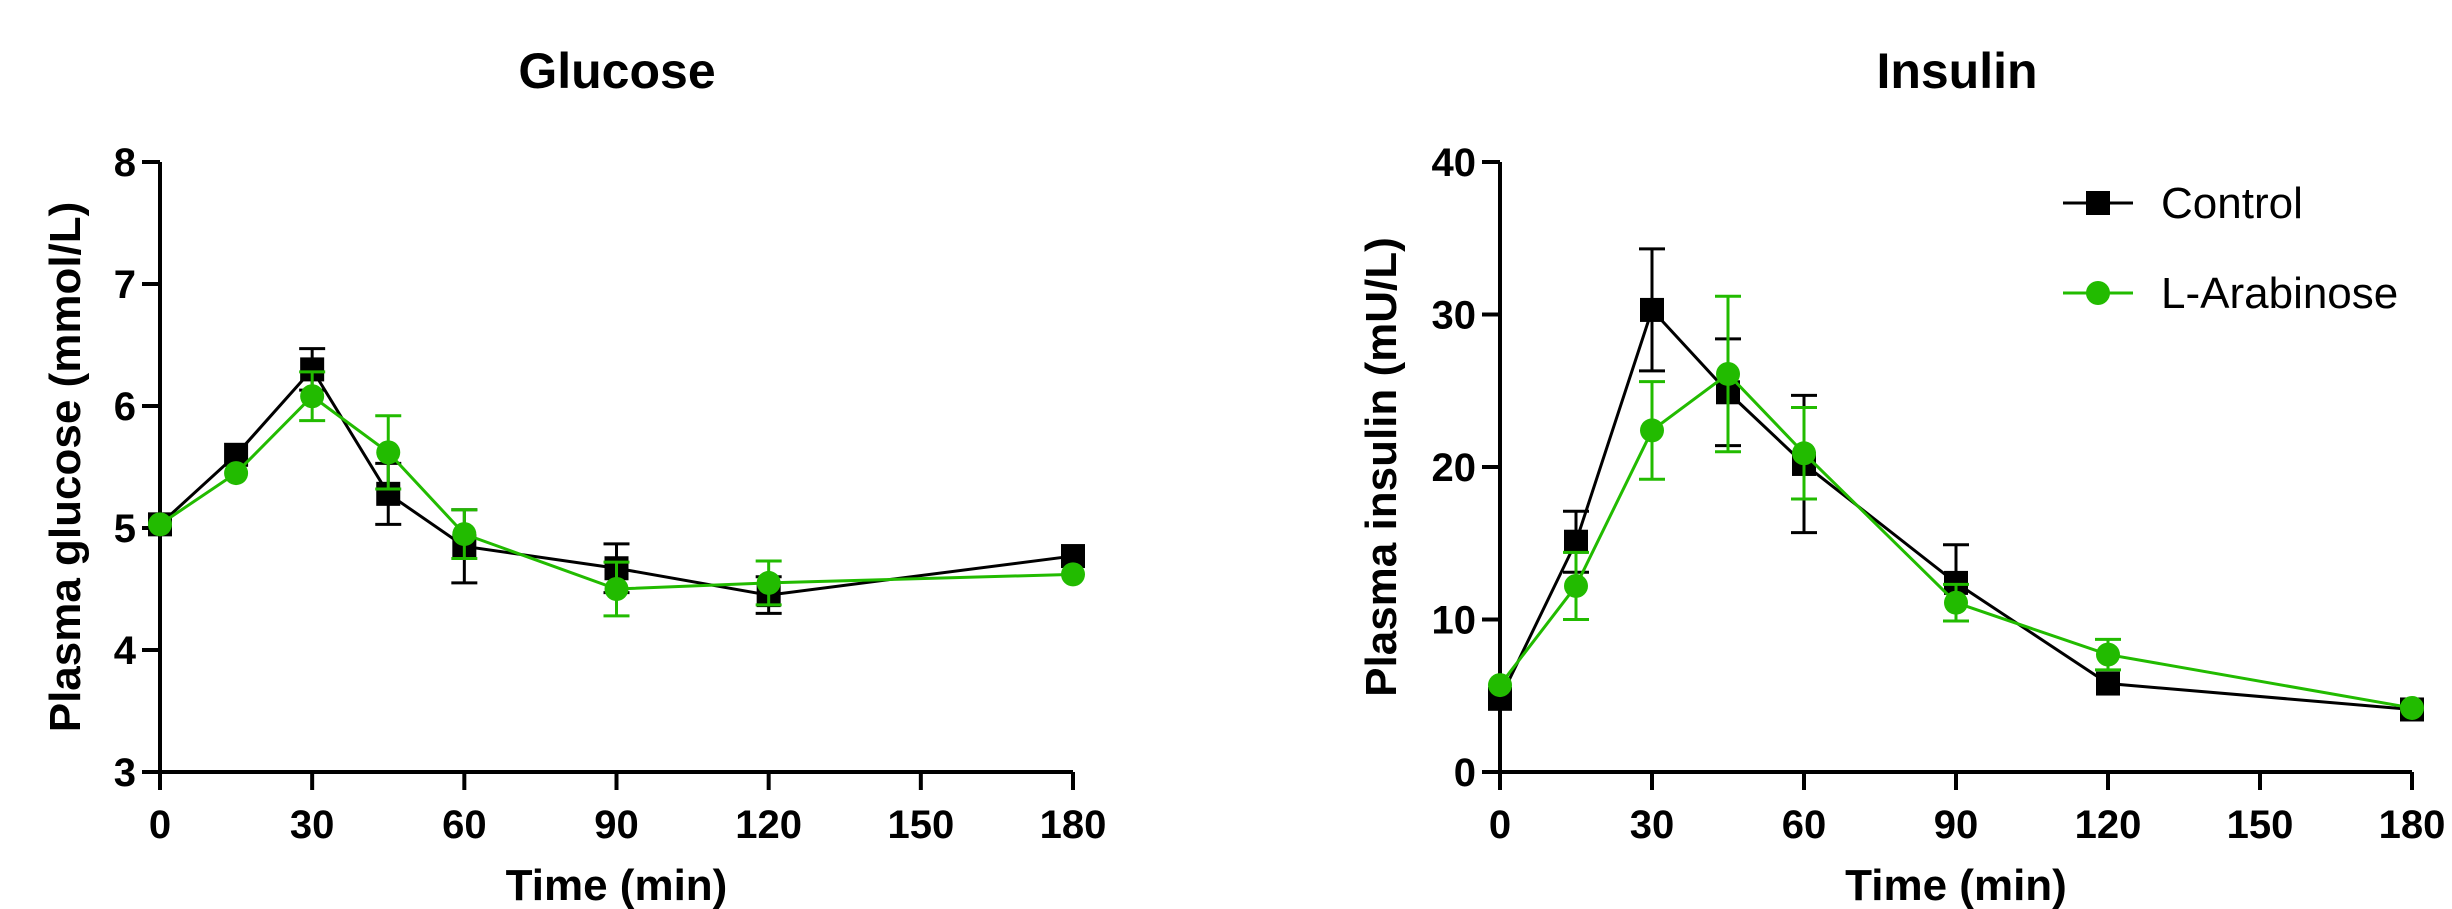  What do you see at coordinates (616, 71) in the screenshot?
I see `chart-title: Glucose` at bounding box center [616, 71].